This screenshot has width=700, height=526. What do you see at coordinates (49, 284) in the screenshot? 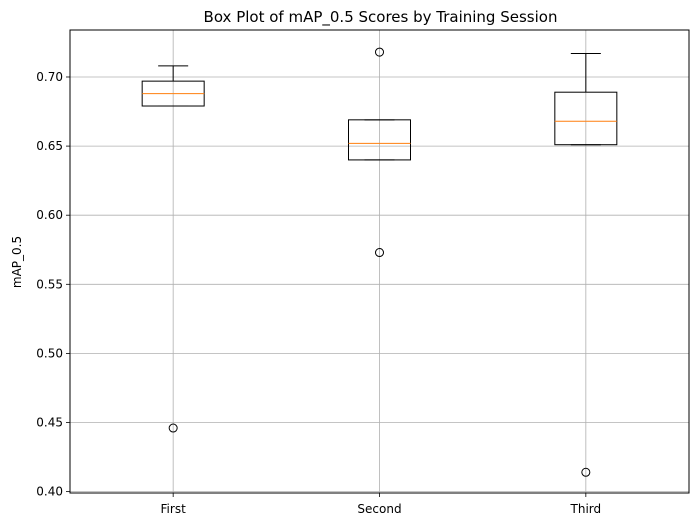
I see `y-tick-label: 0.55` at bounding box center [49, 284].